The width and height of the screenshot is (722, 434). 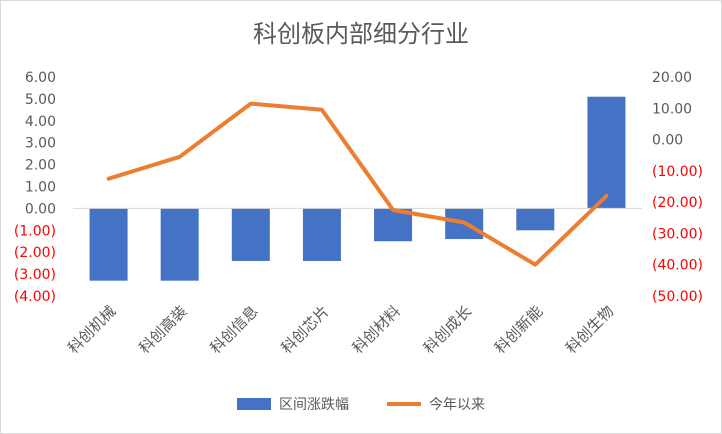 I want to click on right-axis-tick-label: (50.00), so click(x=677, y=297).